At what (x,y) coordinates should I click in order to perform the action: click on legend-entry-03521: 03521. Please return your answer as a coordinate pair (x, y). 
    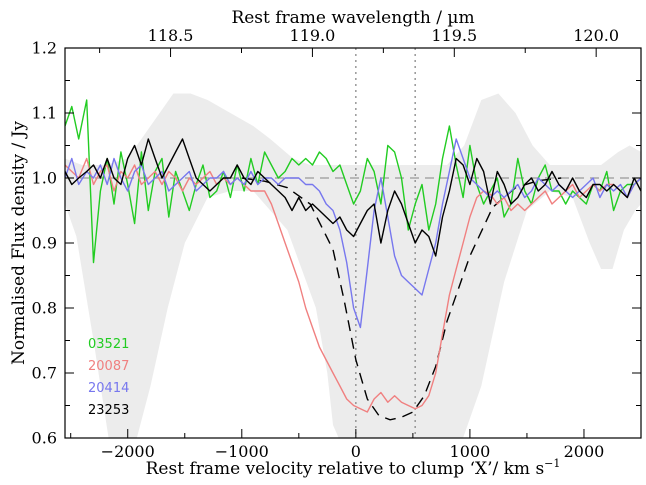
    Looking at the image, I should click on (108, 344).